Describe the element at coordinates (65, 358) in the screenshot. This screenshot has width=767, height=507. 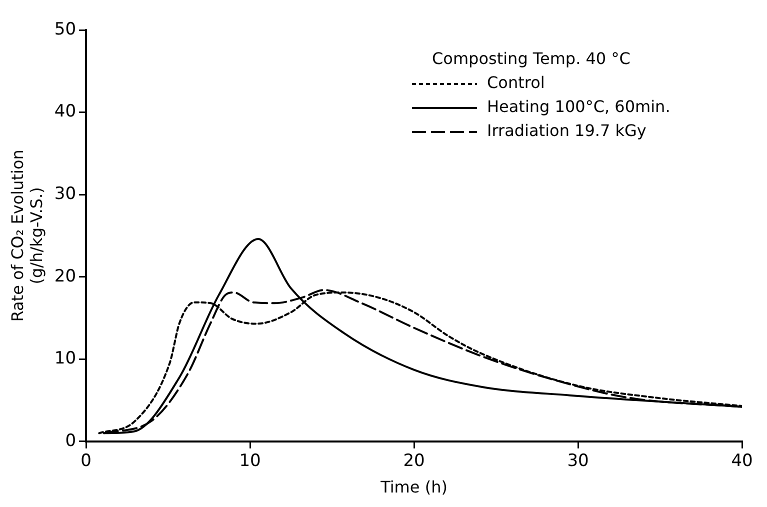
I see `y-tick-label: 10` at that location.